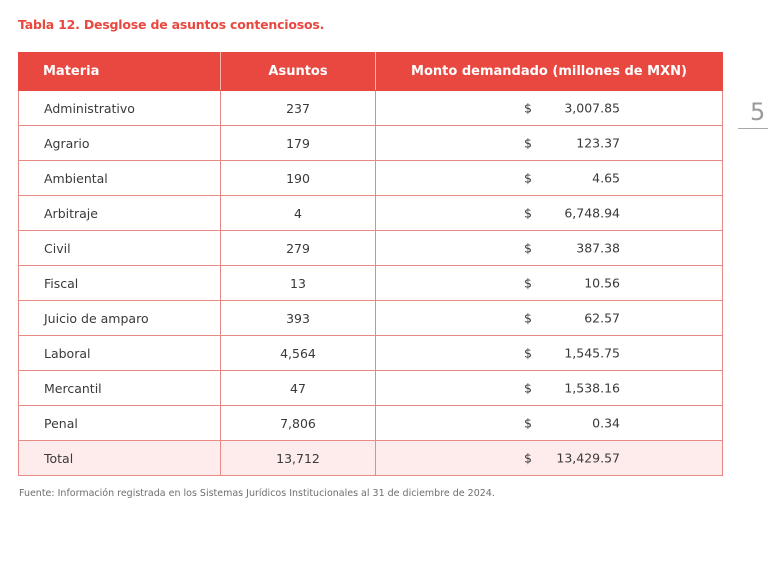  I want to click on cell-monto: $10.56, so click(549, 283).